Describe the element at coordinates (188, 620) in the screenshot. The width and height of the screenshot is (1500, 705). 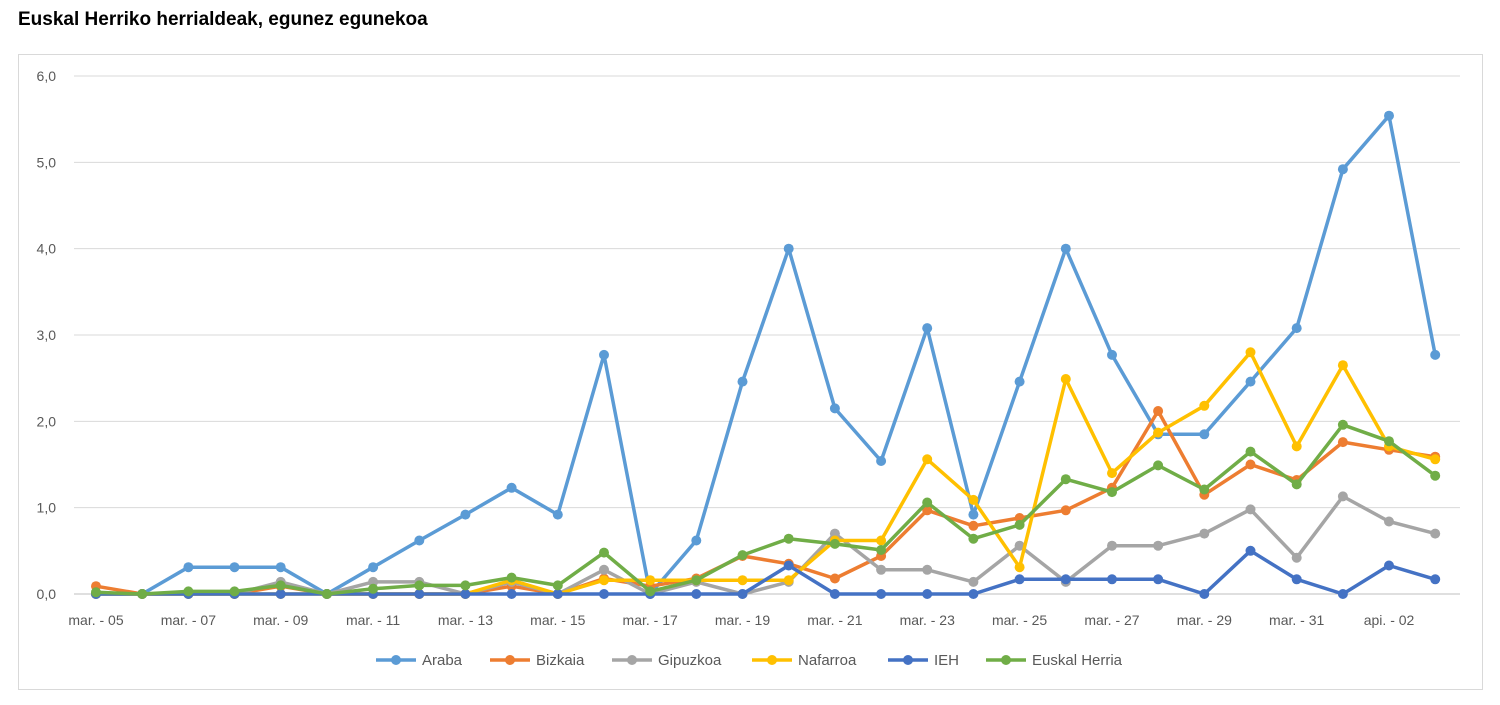
I see `x-tick-label: mar. - 07` at that location.